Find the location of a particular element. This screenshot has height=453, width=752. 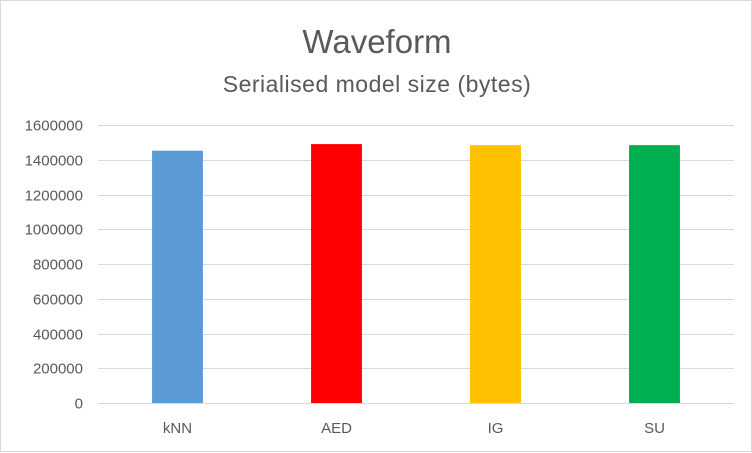

y-tick-label: 0 is located at coordinates (79, 404).